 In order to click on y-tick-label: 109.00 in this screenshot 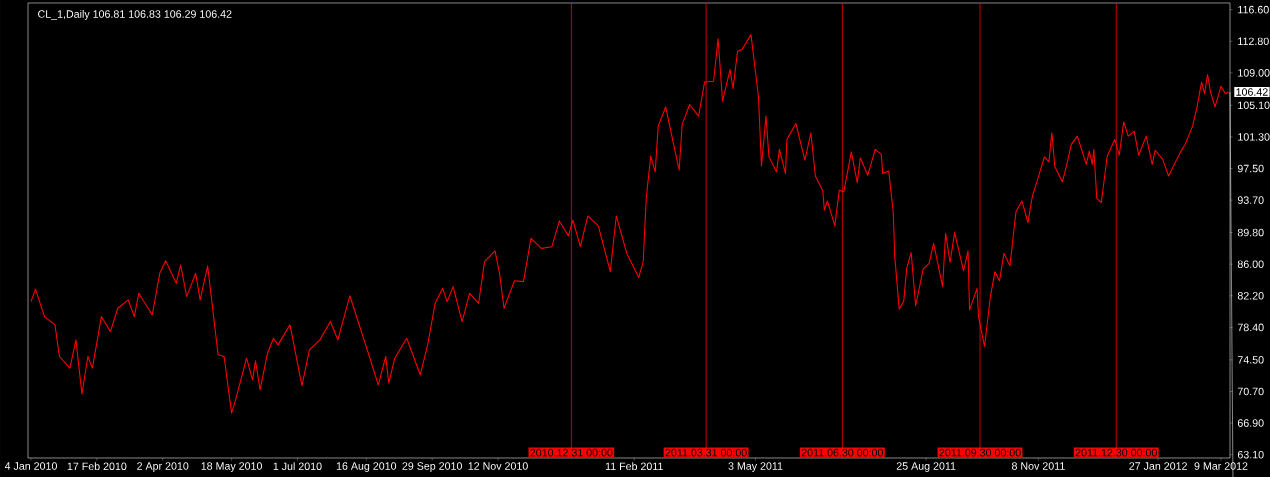, I will do `click(1254, 73)`.